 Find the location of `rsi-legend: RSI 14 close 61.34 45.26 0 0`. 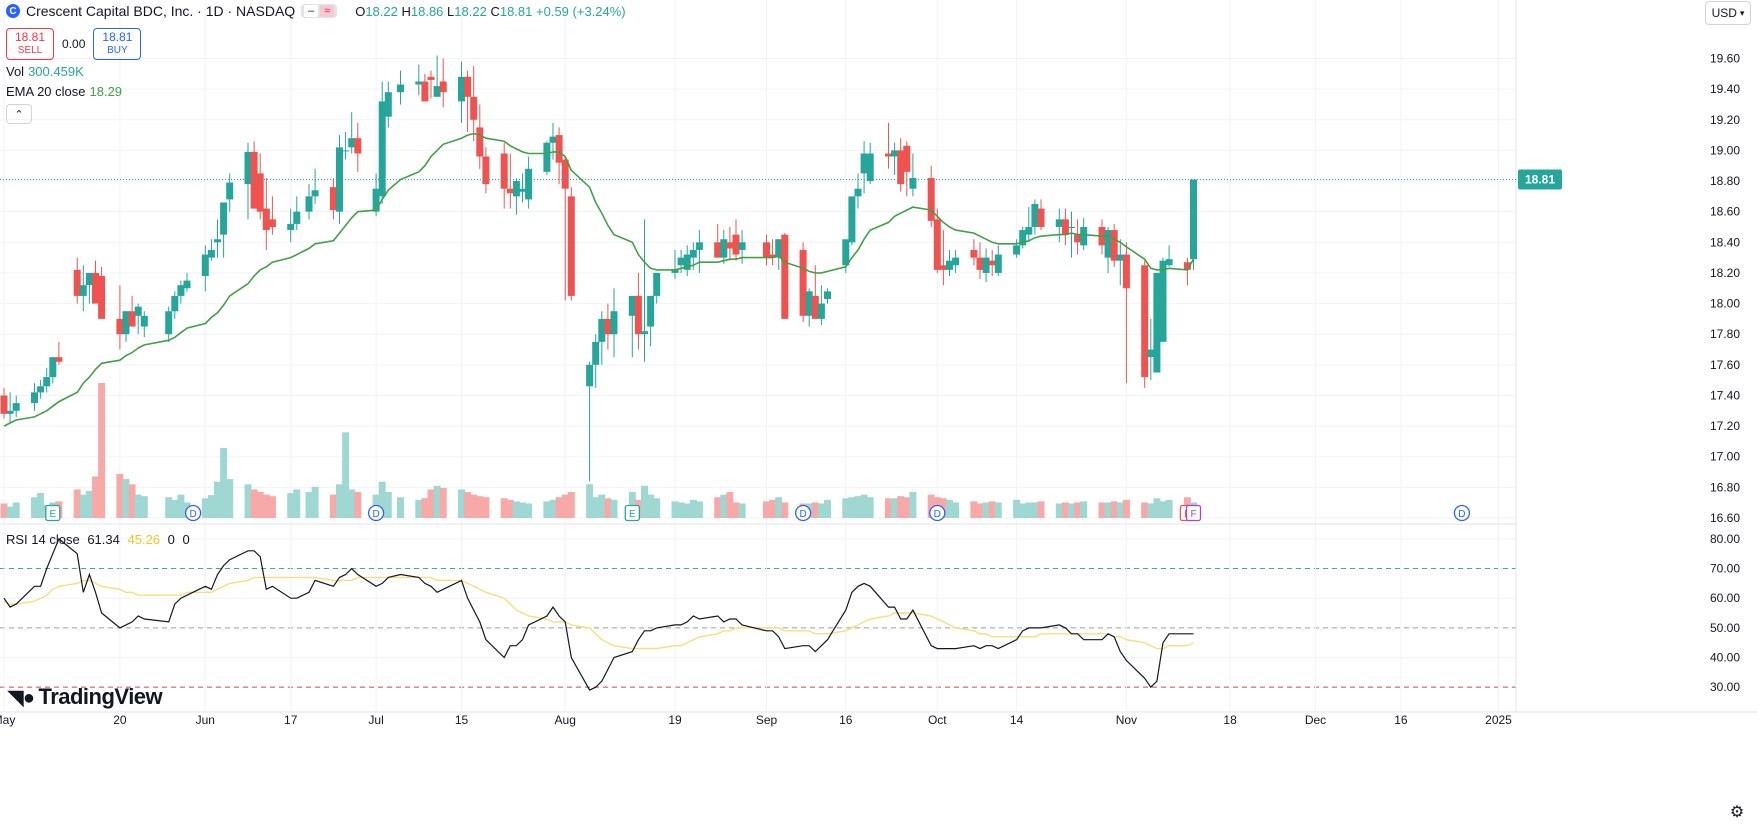

rsi-legend: RSI 14 close 61.34 45.26 0 0 is located at coordinates (98, 539).